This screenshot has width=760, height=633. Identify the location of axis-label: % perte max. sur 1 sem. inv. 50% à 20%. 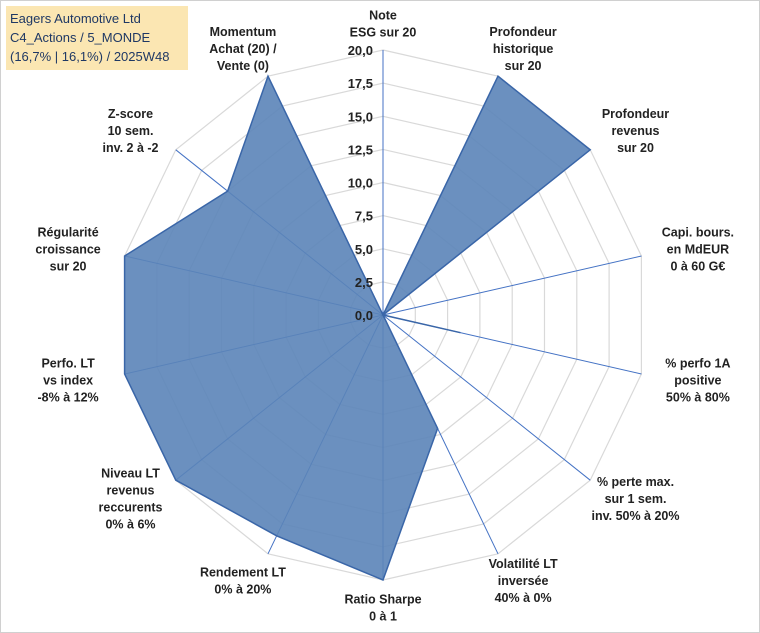
(635, 499).